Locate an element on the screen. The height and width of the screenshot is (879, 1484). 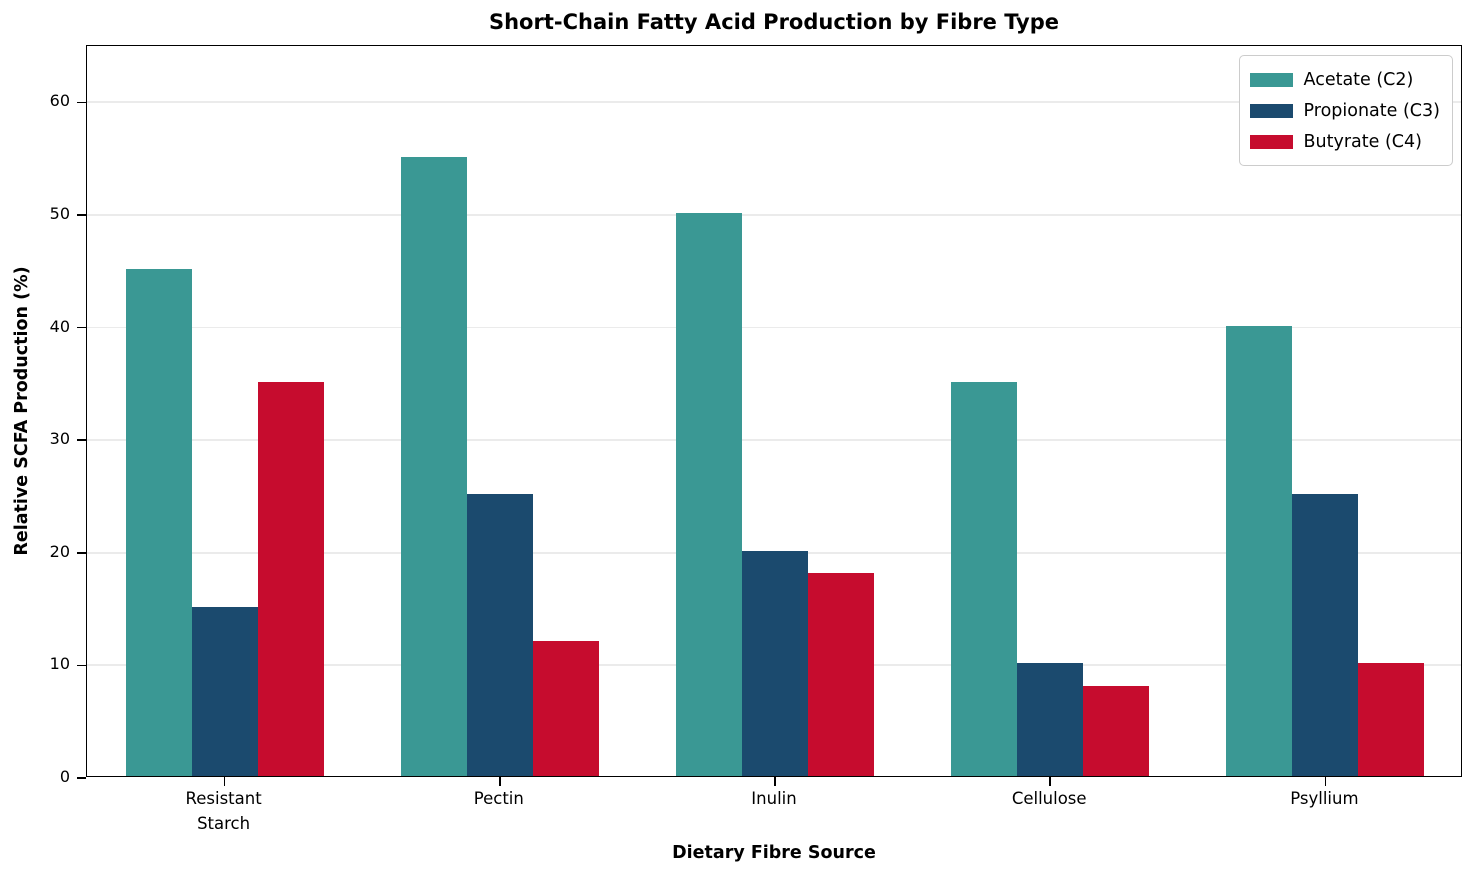
y-tick-label: 20 is located at coordinates (59, 551).